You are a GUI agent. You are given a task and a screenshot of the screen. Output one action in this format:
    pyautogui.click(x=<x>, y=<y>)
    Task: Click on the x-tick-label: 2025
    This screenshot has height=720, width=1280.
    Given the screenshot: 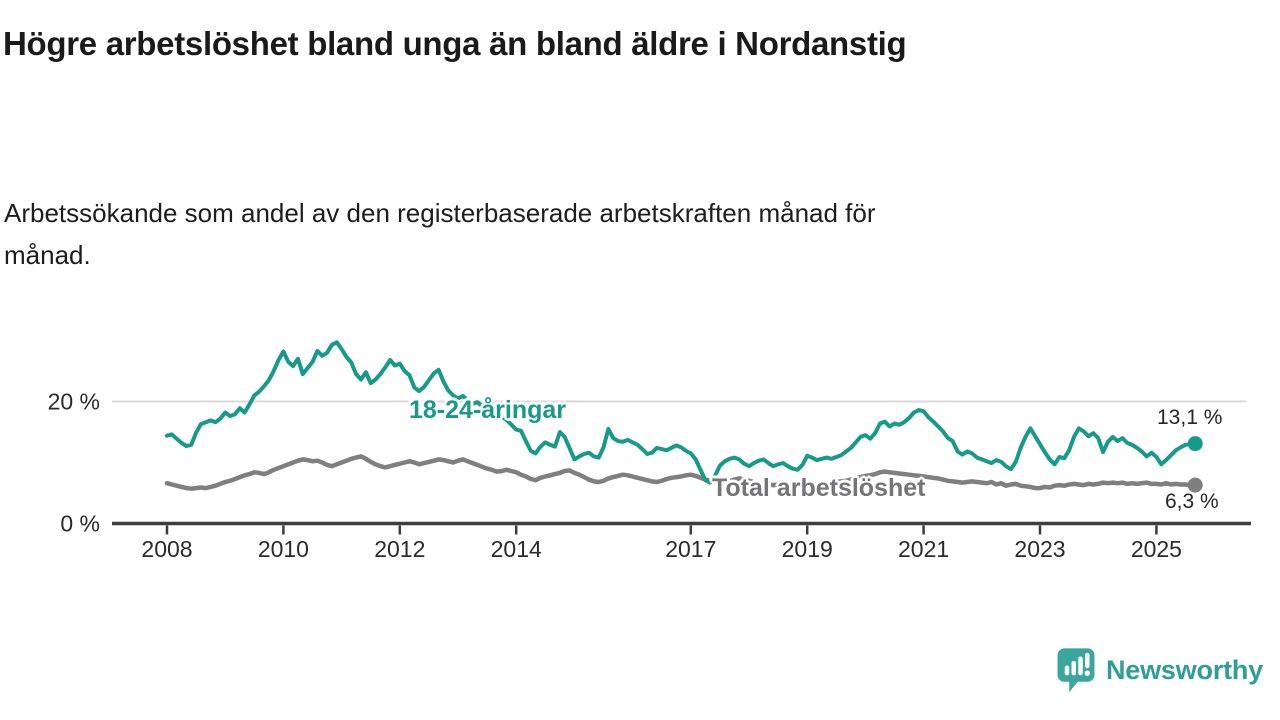 What is the action you would take?
    pyautogui.click(x=1156, y=549)
    